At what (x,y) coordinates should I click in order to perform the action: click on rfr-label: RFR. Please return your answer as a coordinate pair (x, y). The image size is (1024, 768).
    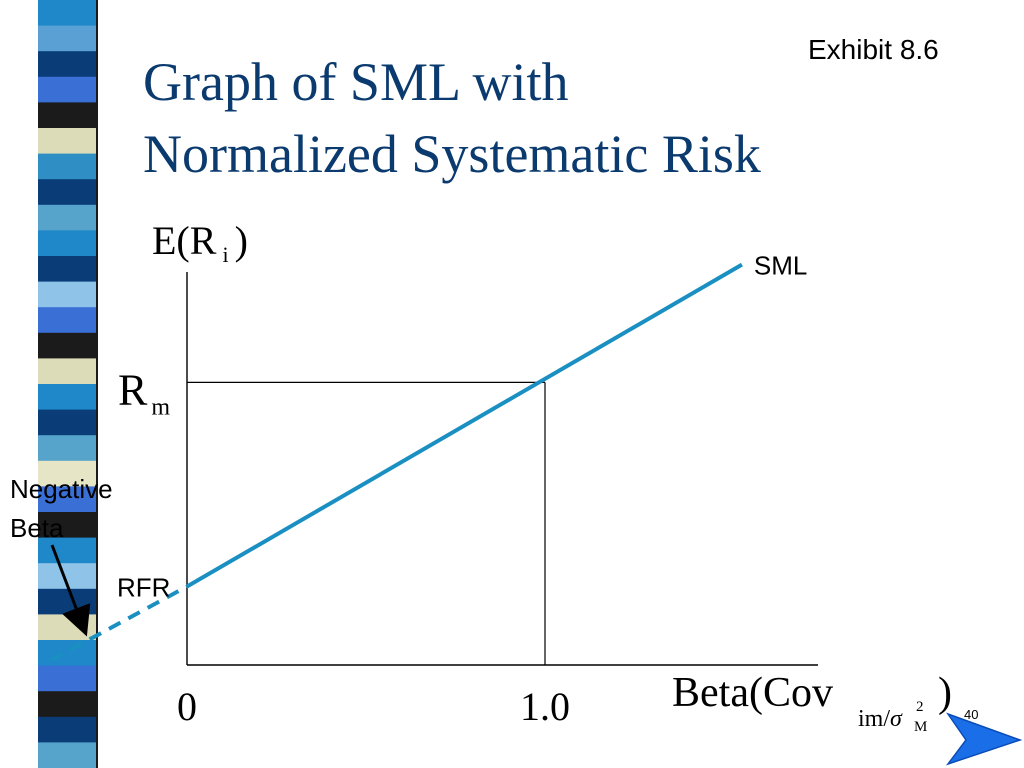
    Looking at the image, I should click on (143, 588).